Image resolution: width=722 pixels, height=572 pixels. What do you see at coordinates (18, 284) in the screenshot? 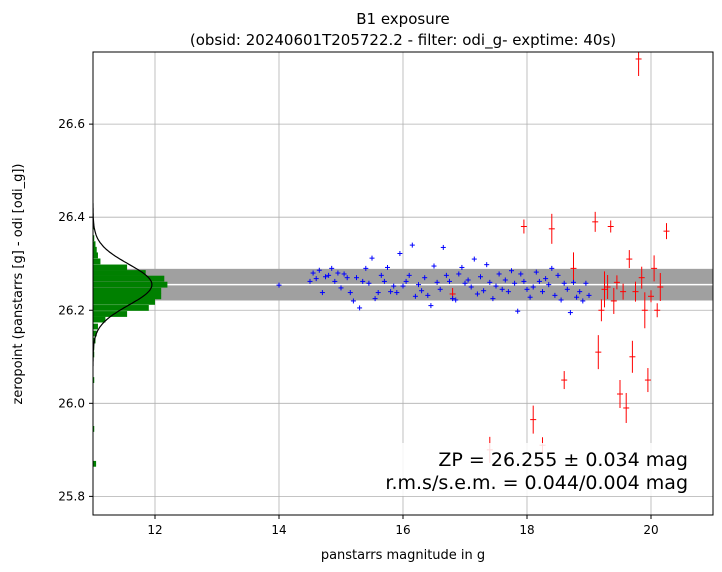
I see `y-axis-label: zeropoint (panstarrs [g] - odi [odi_g])` at bounding box center [18, 284].